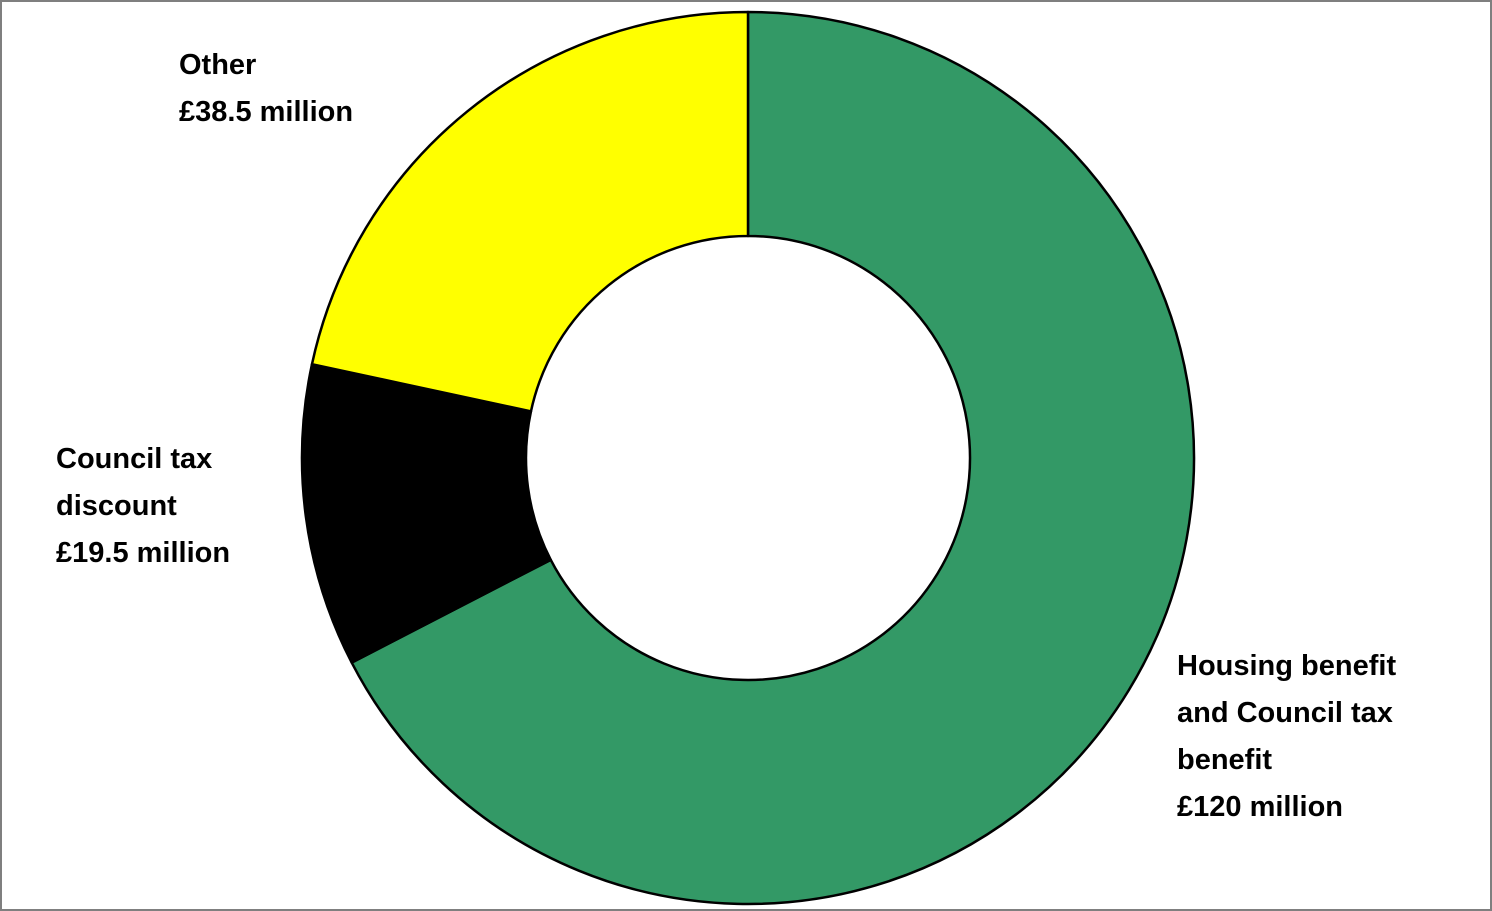 This screenshot has width=1492, height=911. I want to click on slice-label: Council tax discount £19.5 million, so click(143, 506).